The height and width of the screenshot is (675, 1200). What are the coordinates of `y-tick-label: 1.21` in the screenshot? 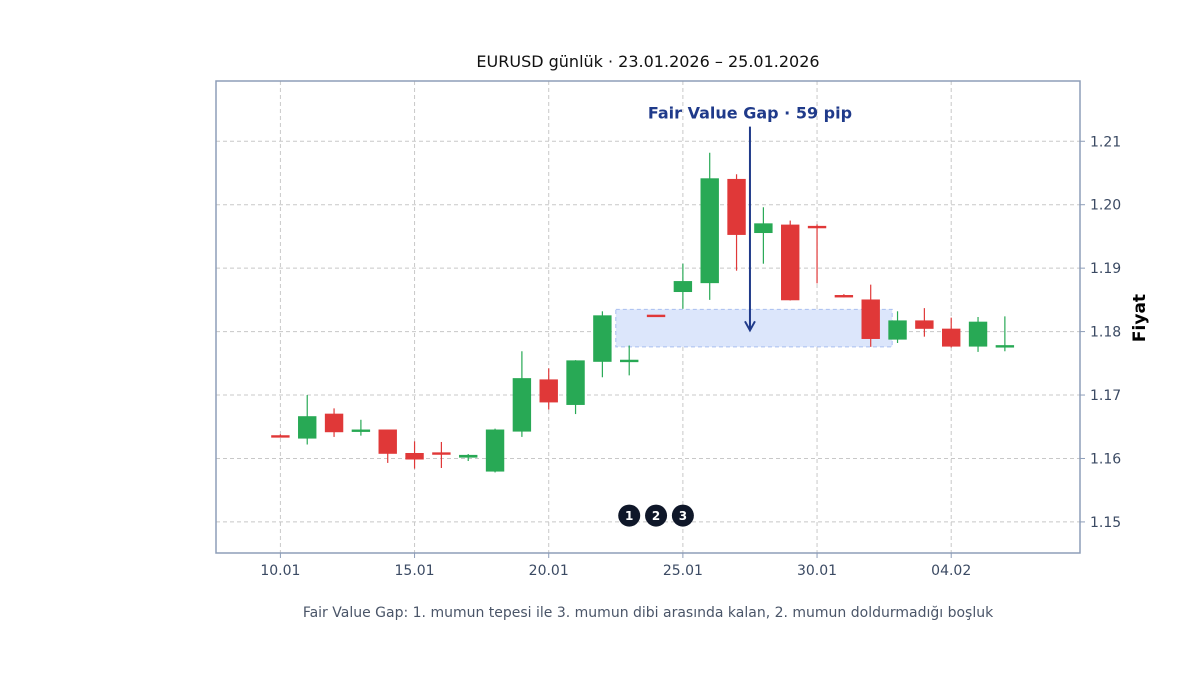 It's located at (1105, 142).